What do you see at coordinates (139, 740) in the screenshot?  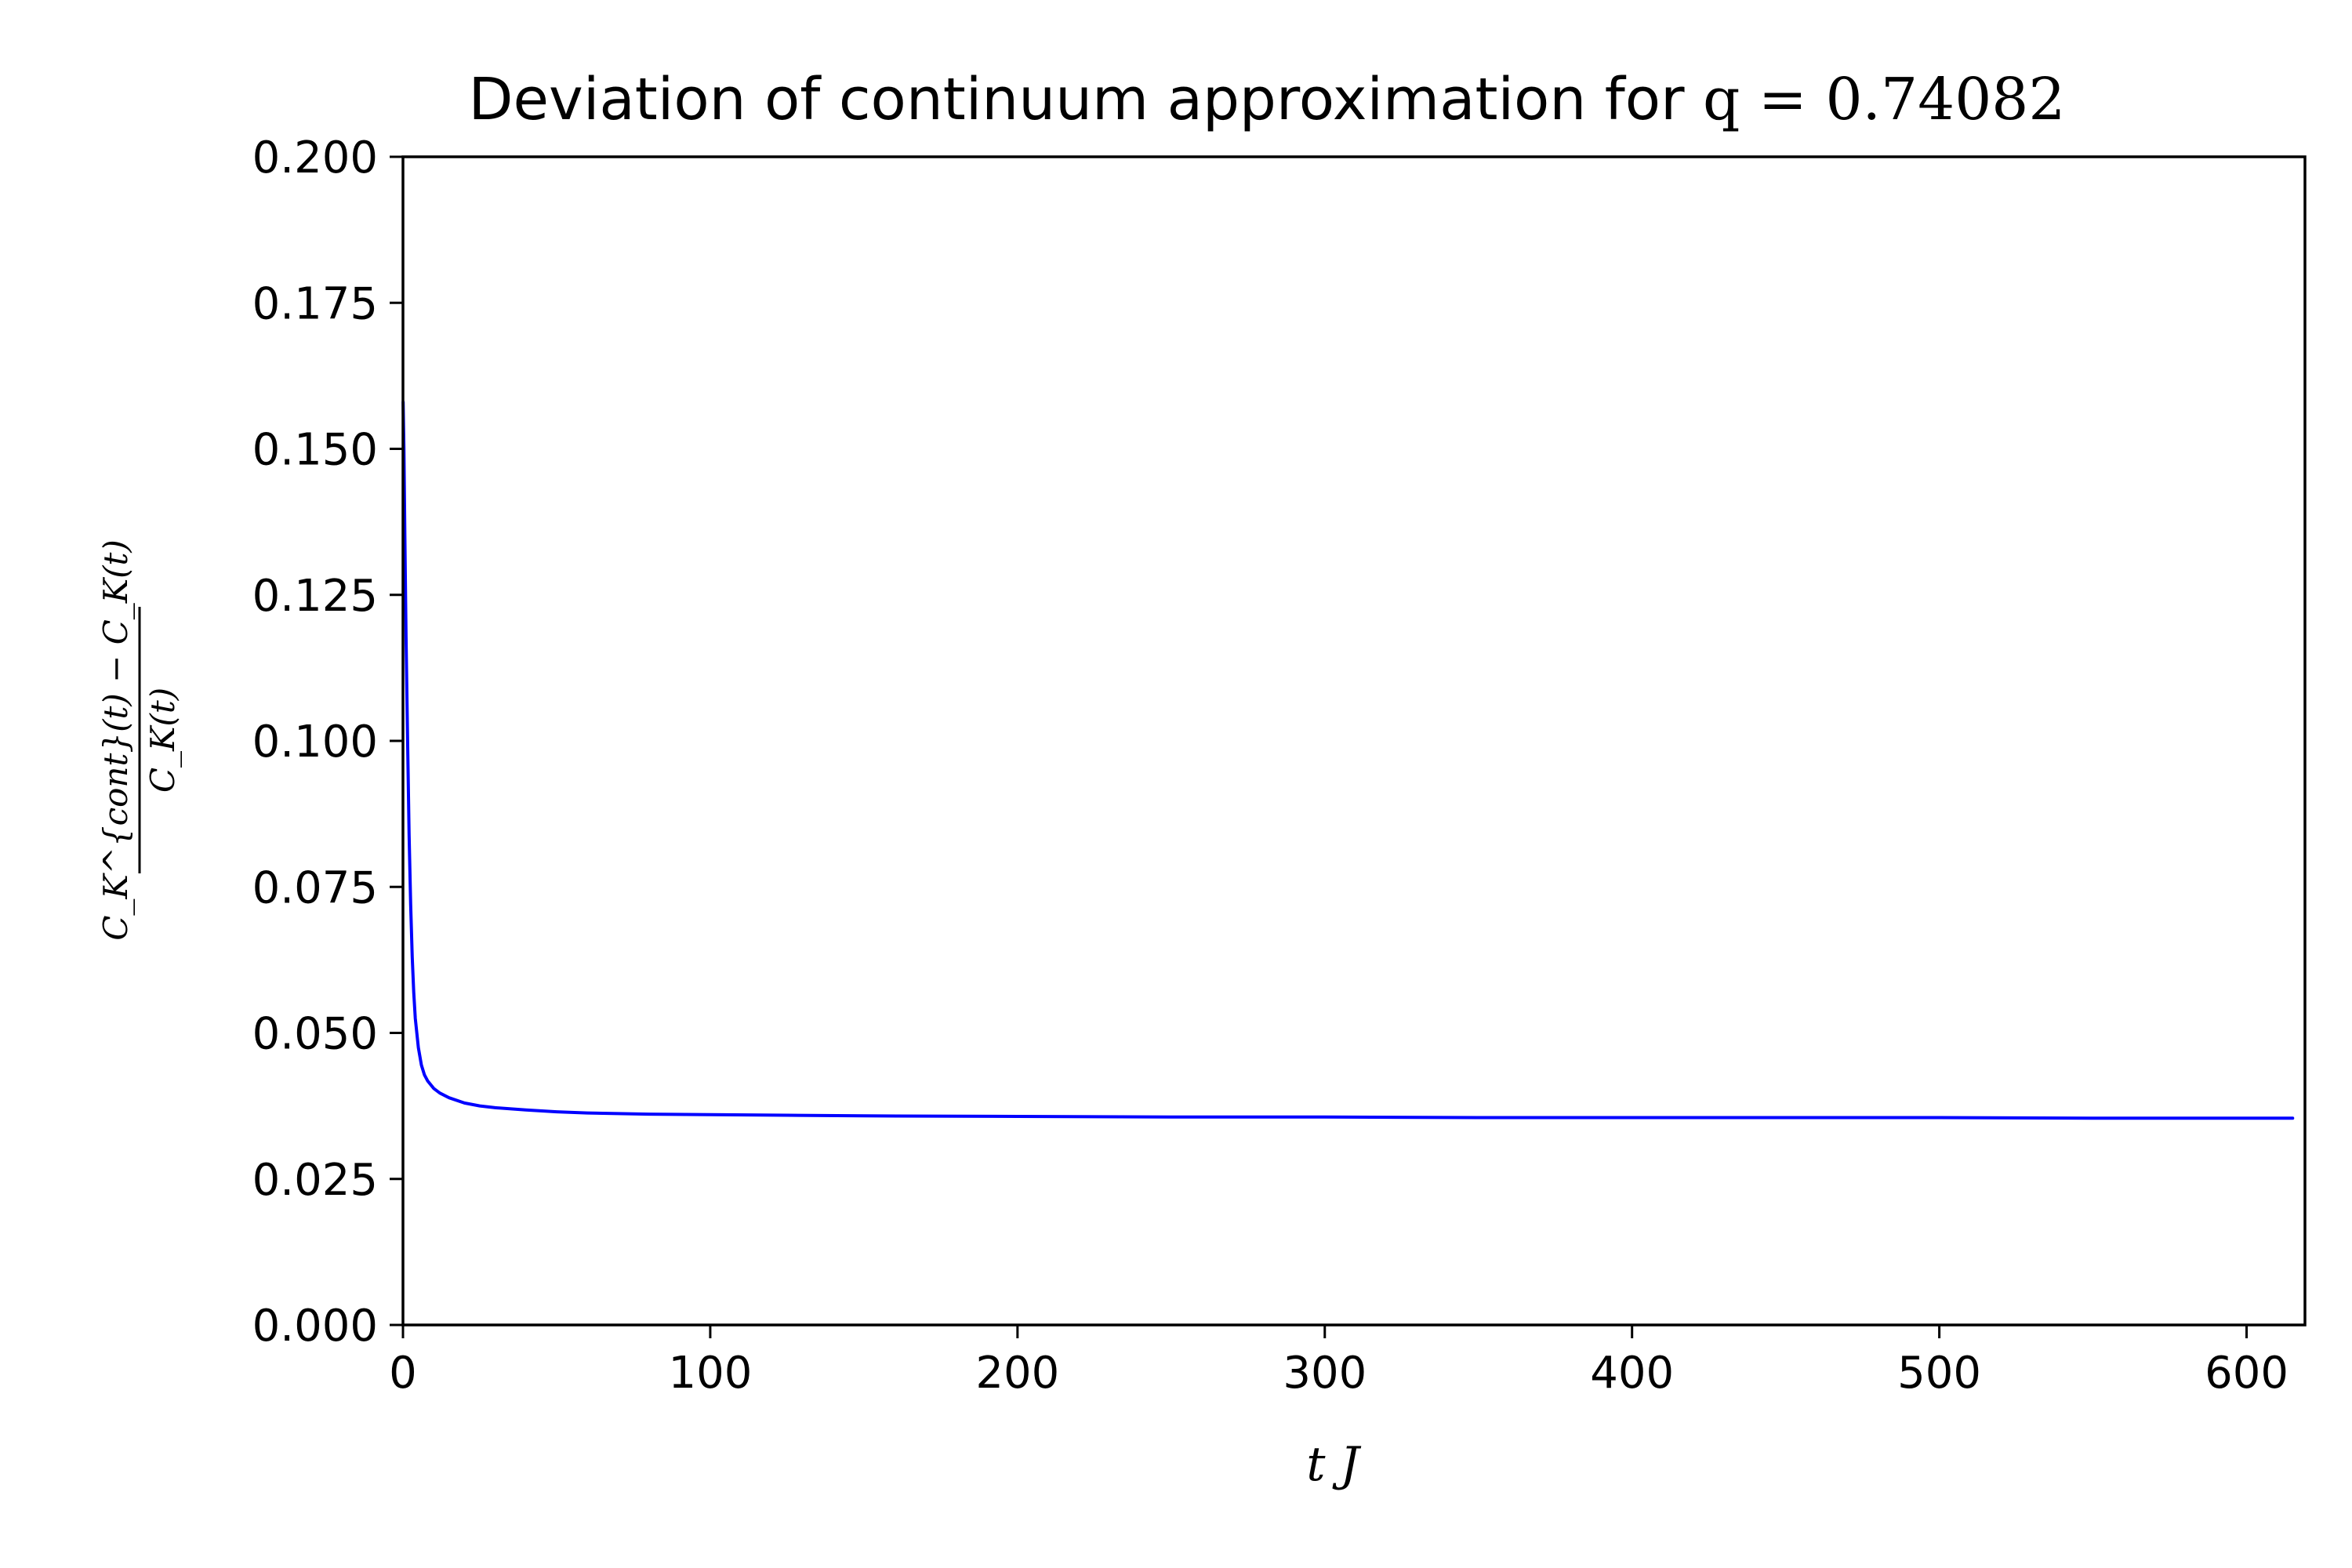 I see `y-axis-label: C_K^{cont}(t) − C_K(t) C_K(t)` at bounding box center [139, 740].